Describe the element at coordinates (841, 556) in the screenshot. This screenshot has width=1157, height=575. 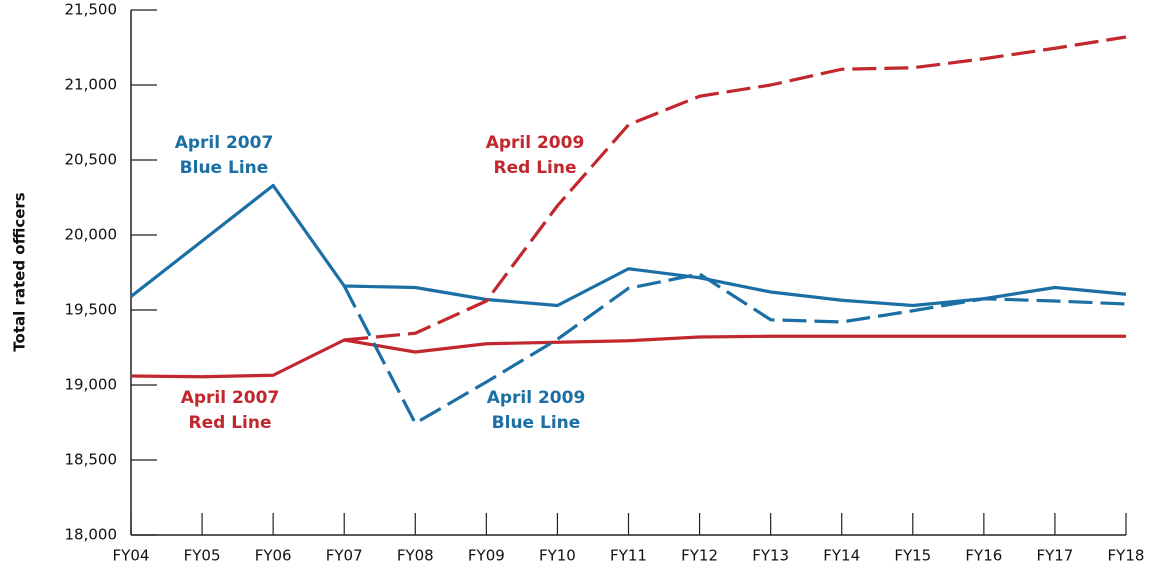
I see `x-tick-label: FY14` at that location.